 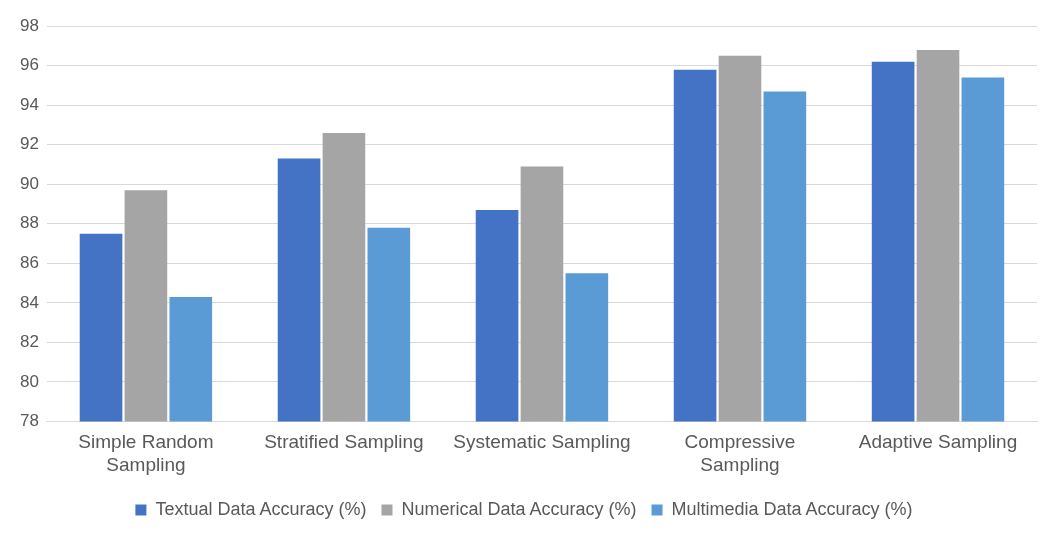 I want to click on legend-label: Numerical Data Accuracy (%), so click(x=519, y=508).